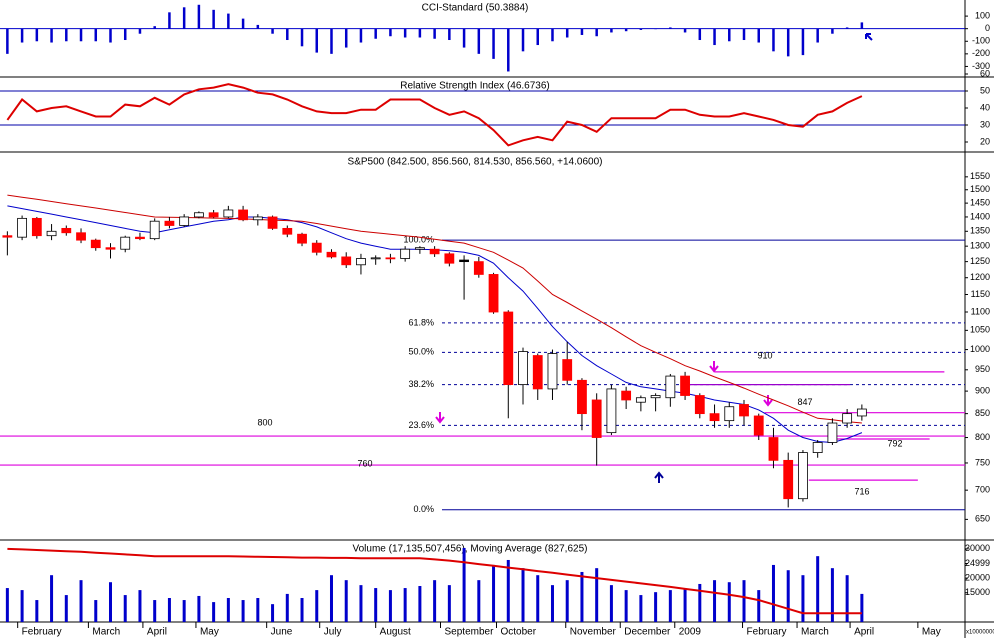  I want to click on y-tick-label: 40, so click(985, 107).